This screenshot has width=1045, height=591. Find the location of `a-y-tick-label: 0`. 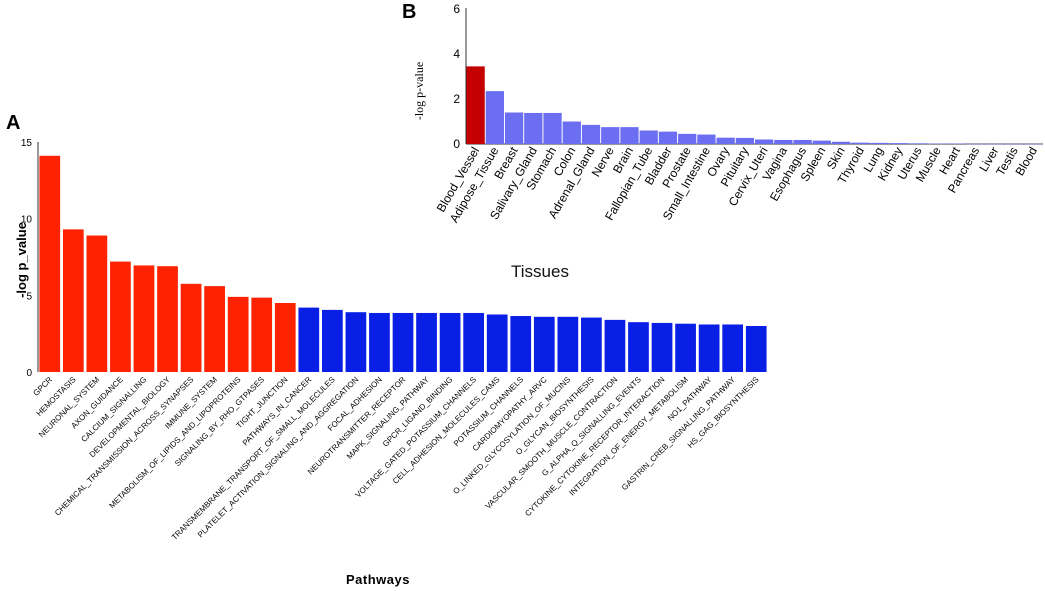

a-y-tick-label: 0 is located at coordinates (29, 373).